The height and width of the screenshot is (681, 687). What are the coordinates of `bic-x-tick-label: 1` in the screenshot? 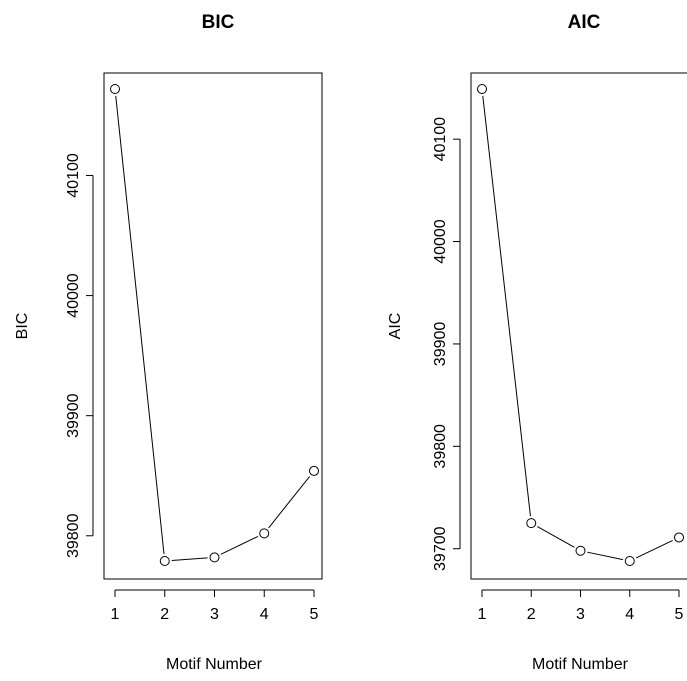 It's located at (115, 614).